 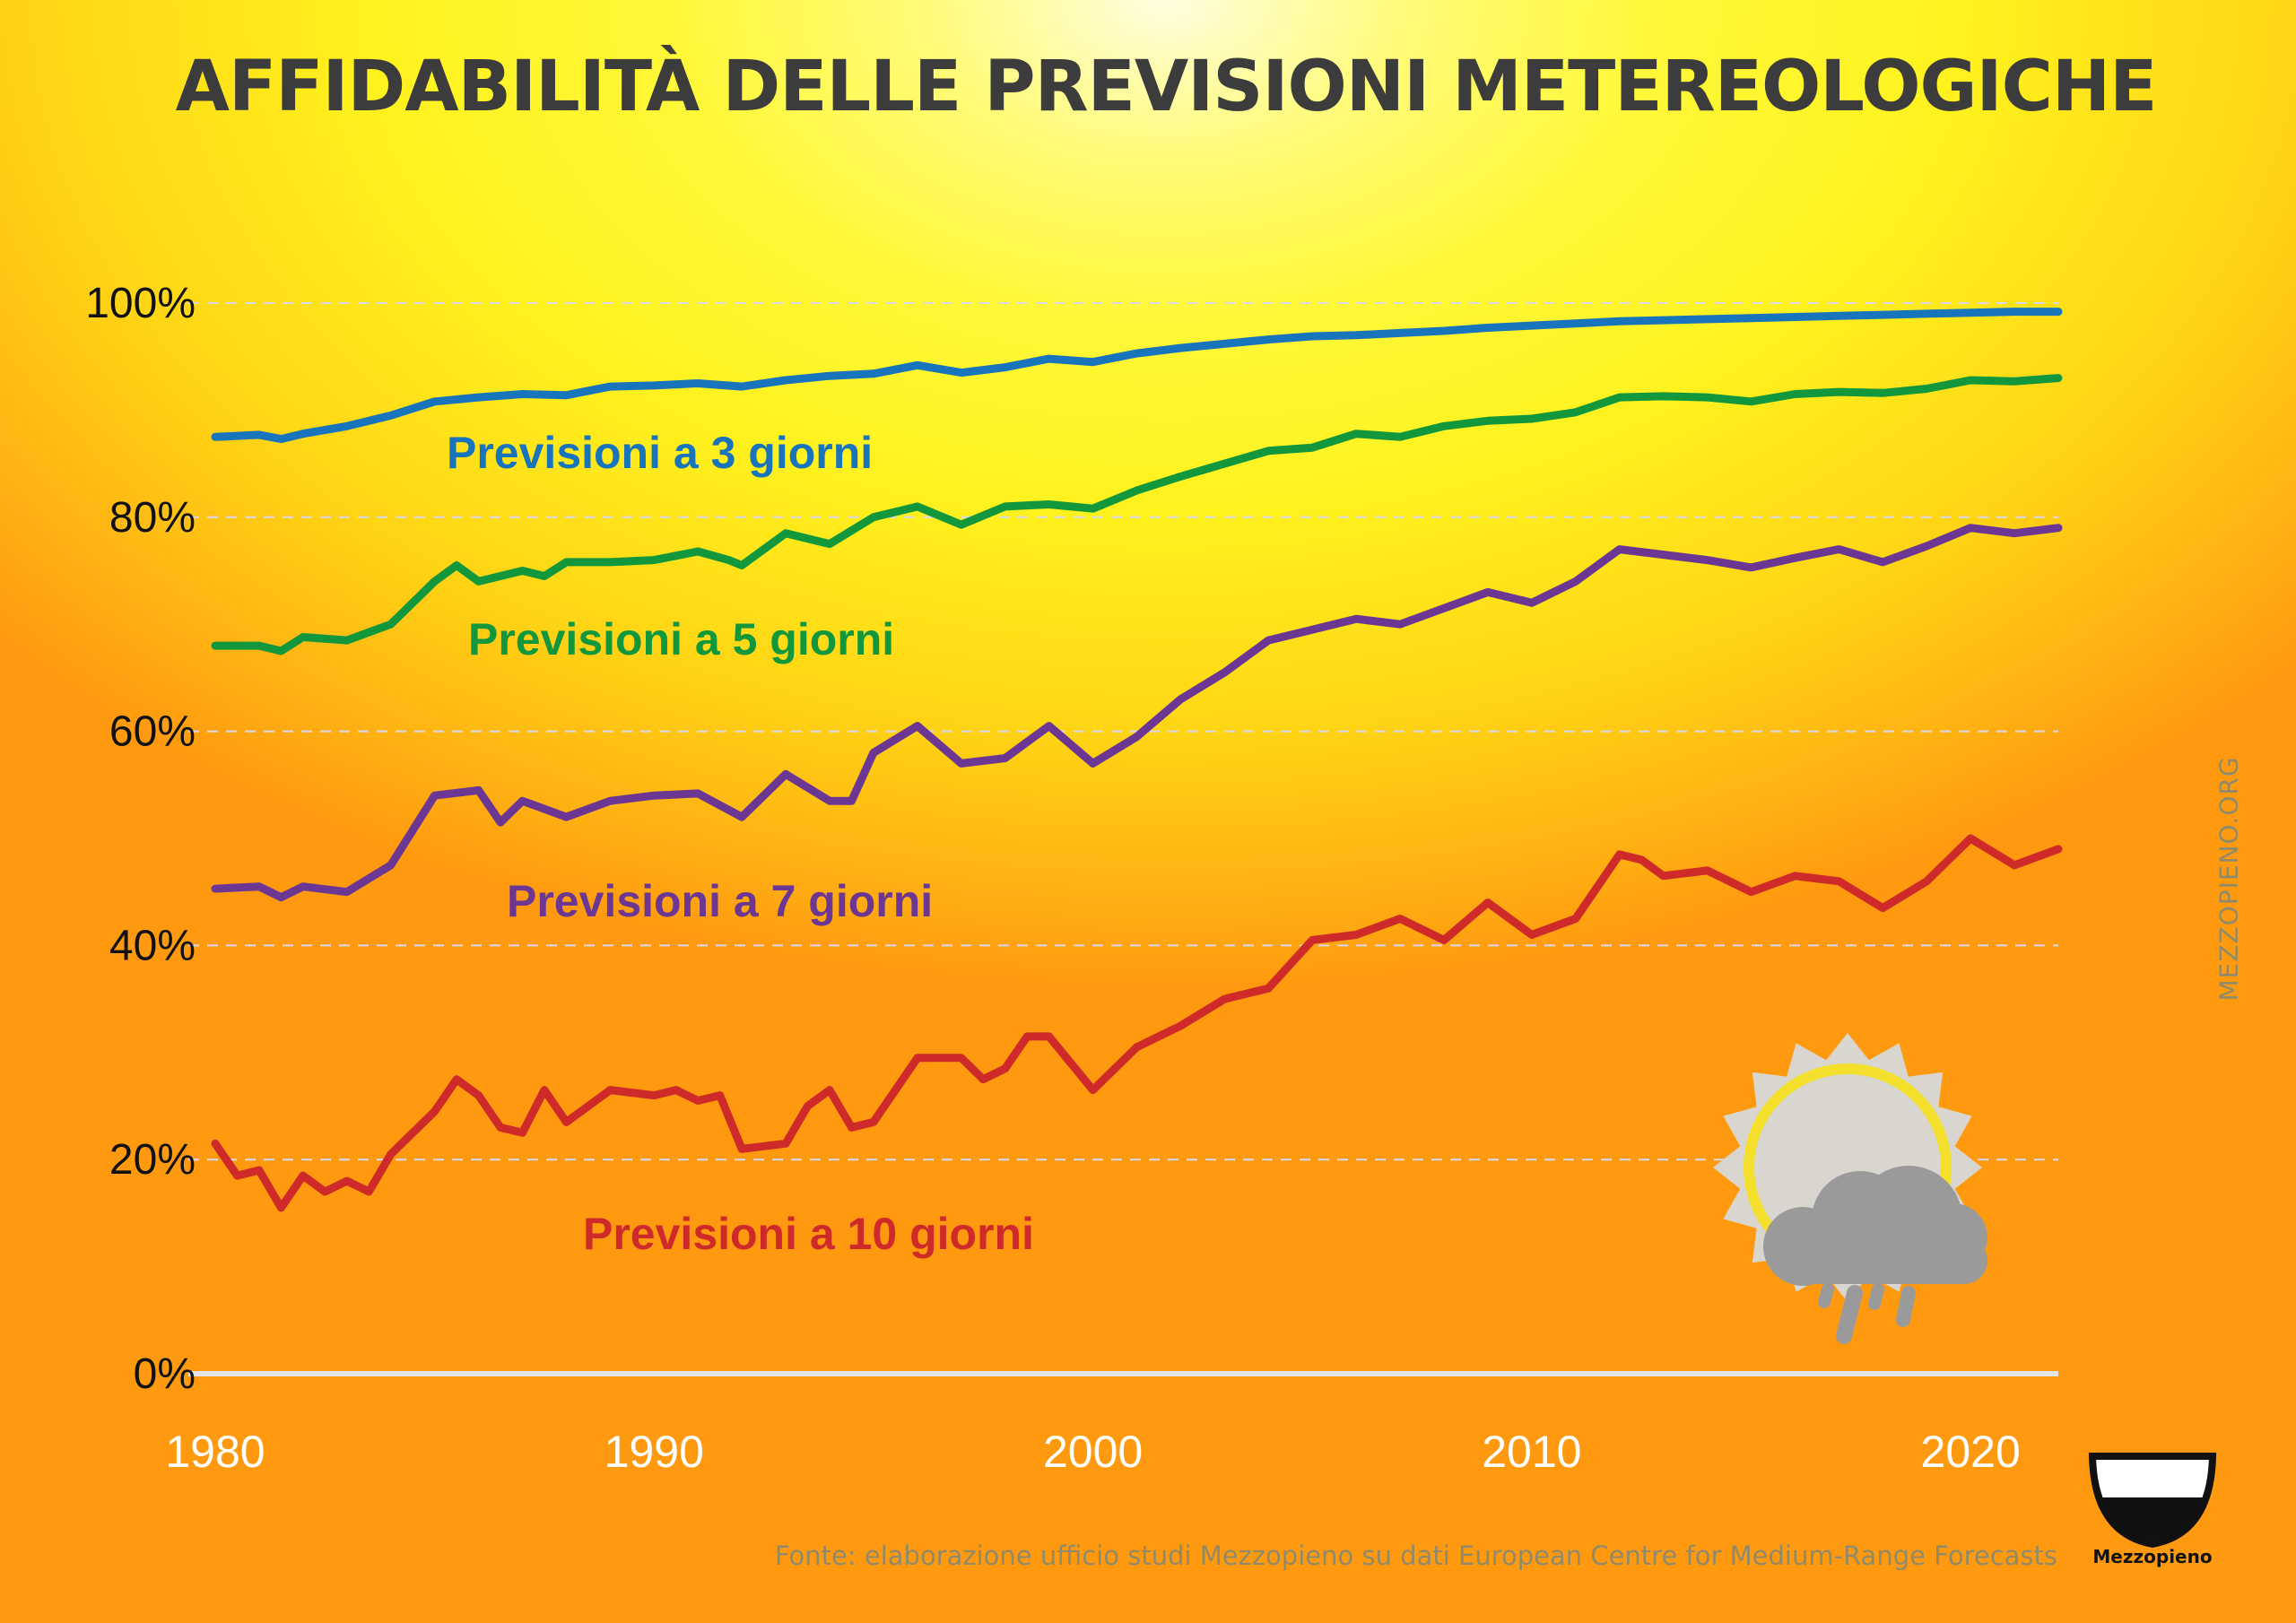 What do you see at coordinates (152, 1160) in the screenshot?
I see `y-tick-label: 20%` at bounding box center [152, 1160].